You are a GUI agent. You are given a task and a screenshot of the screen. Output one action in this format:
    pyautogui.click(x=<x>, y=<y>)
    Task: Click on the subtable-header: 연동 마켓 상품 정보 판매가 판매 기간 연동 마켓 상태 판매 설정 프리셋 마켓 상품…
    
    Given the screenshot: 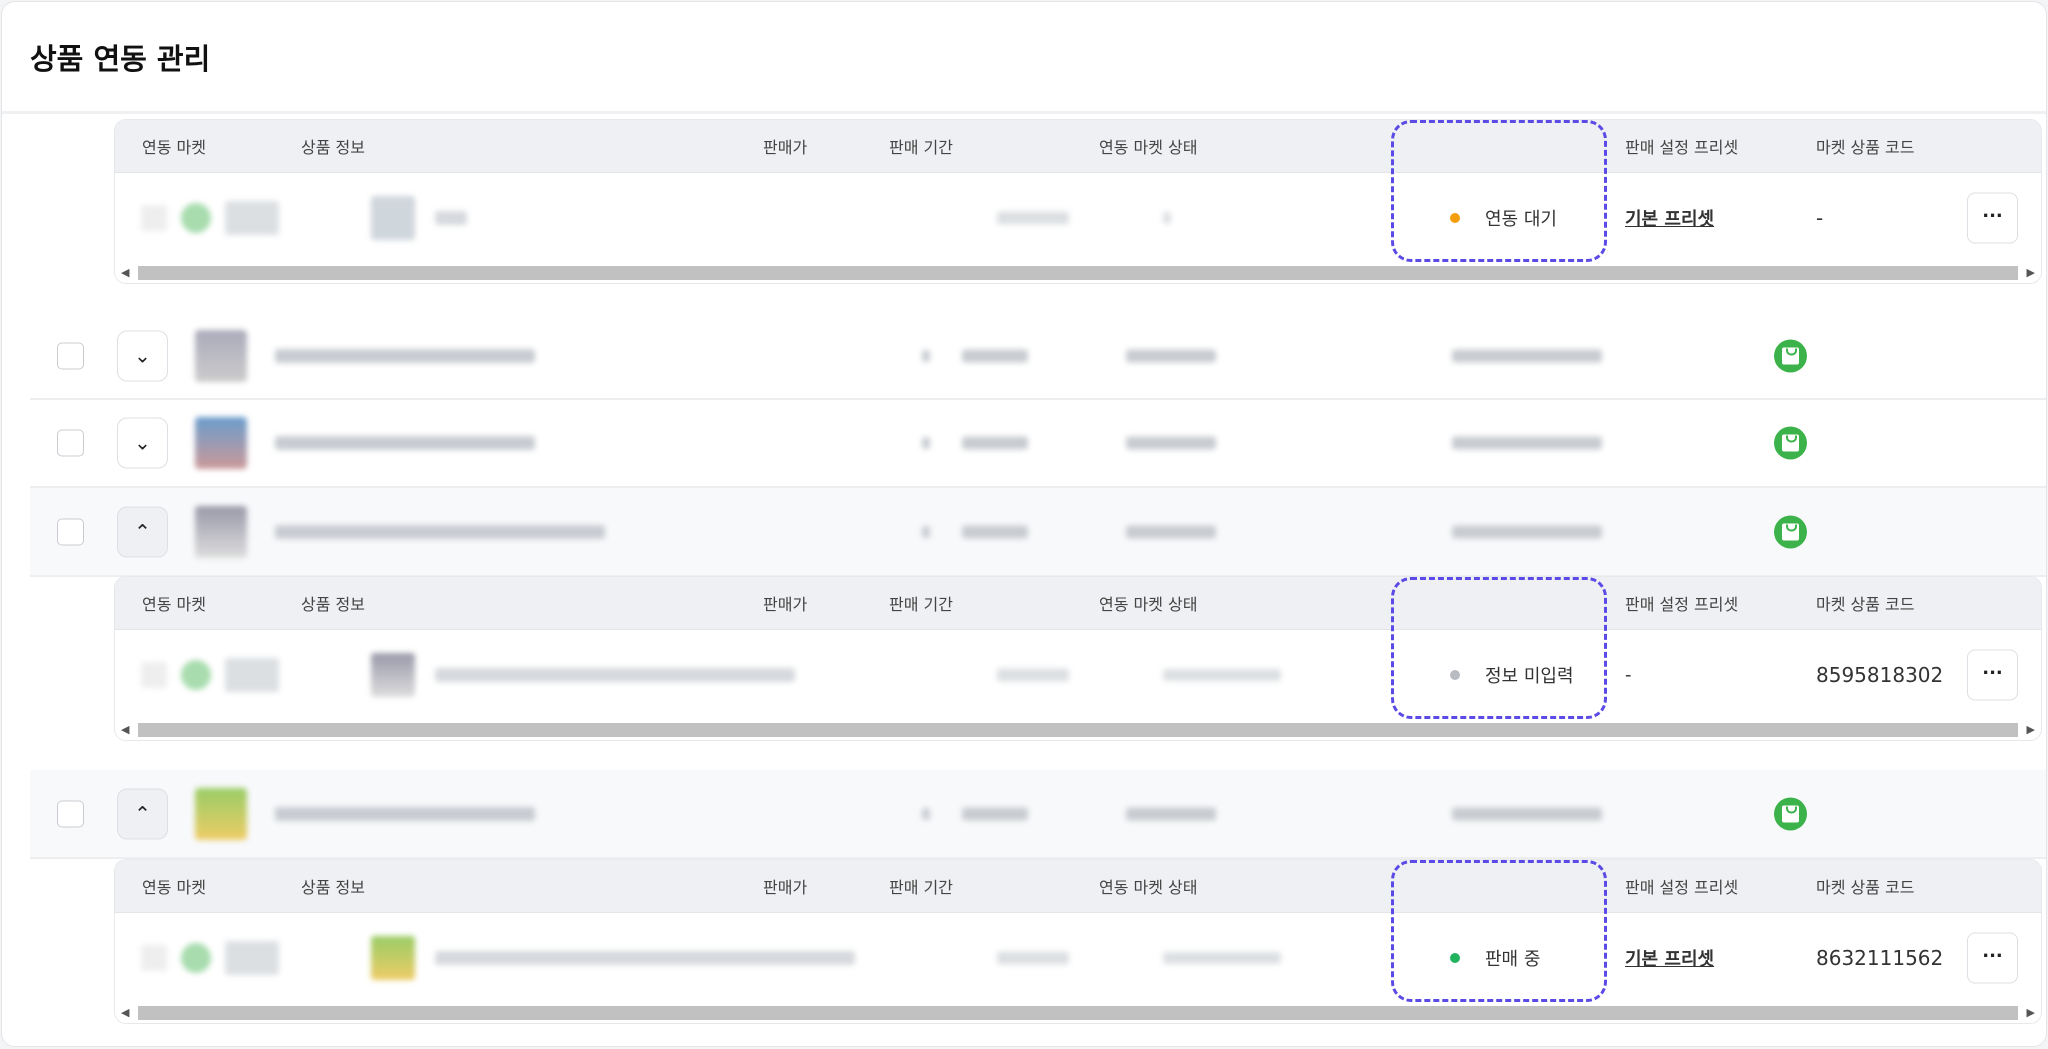 What is the action you would take?
    pyautogui.click(x=1078, y=603)
    